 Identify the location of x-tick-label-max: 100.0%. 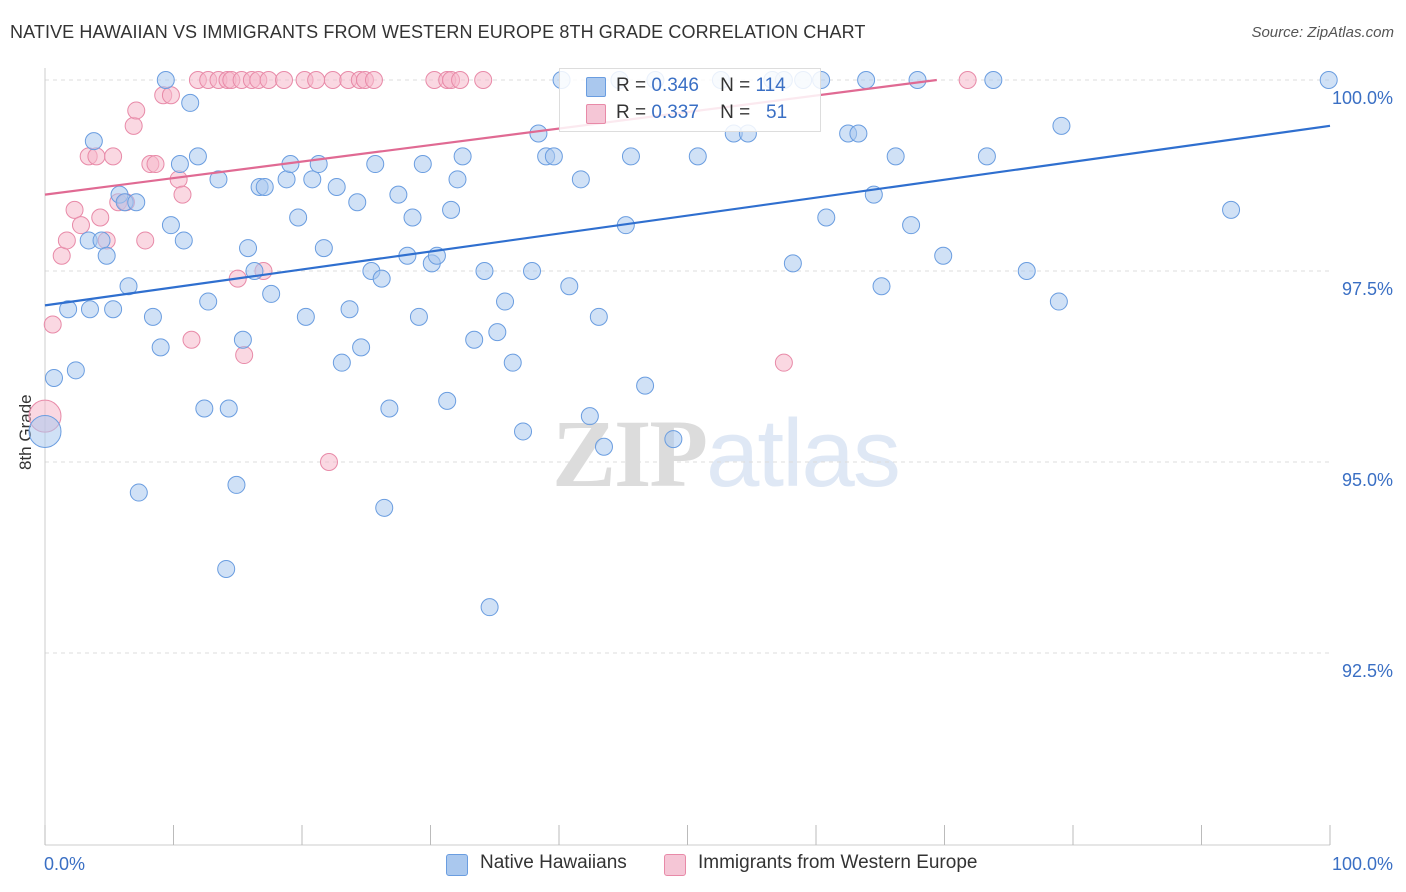
(1362, 864).